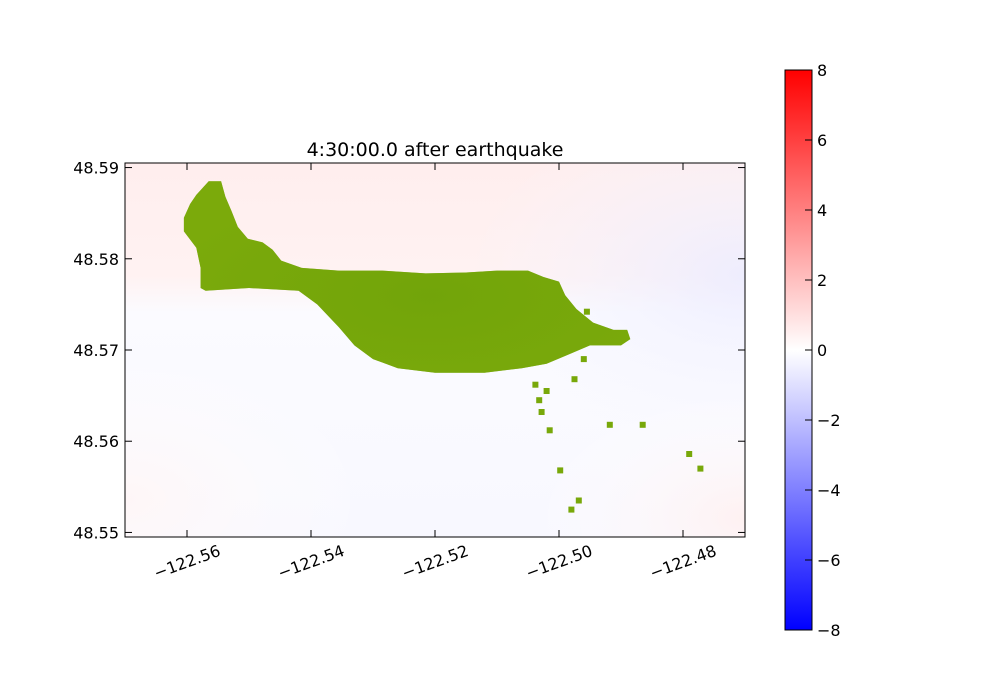 The width and height of the screenshot is (1000, 700). I want to click on colorbar-tick-label: −2, so click(829, 420).